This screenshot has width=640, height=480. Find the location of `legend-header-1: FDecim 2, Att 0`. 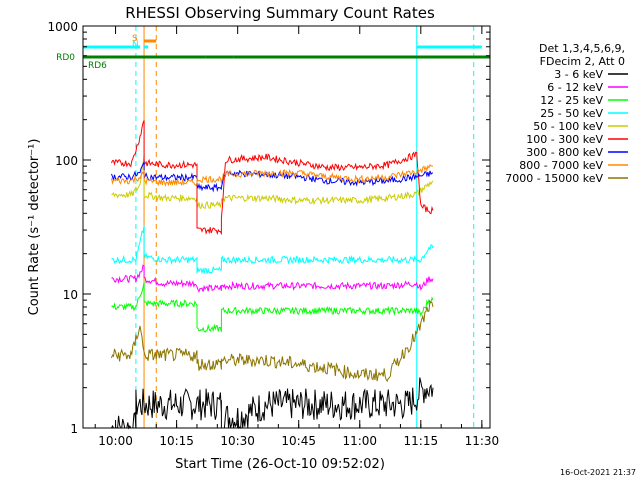

legend-header-1: FDecim 2, Att 0 is located at coordinates (582, 61).